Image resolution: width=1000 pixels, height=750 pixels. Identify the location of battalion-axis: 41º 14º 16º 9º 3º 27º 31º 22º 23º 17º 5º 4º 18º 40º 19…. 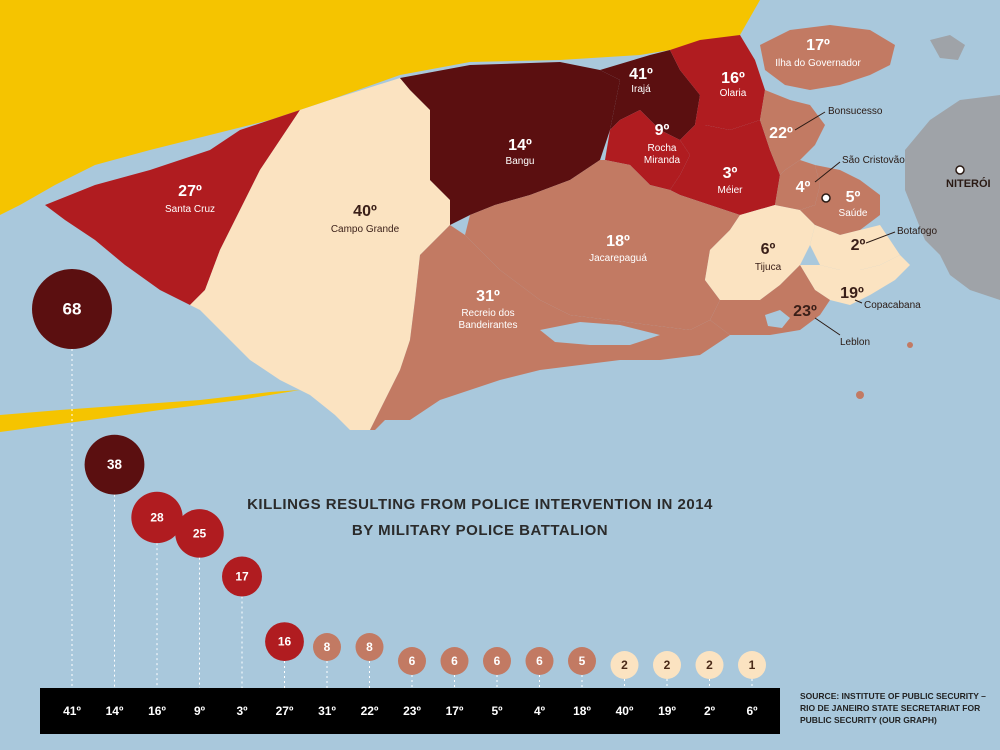
(410, 711).